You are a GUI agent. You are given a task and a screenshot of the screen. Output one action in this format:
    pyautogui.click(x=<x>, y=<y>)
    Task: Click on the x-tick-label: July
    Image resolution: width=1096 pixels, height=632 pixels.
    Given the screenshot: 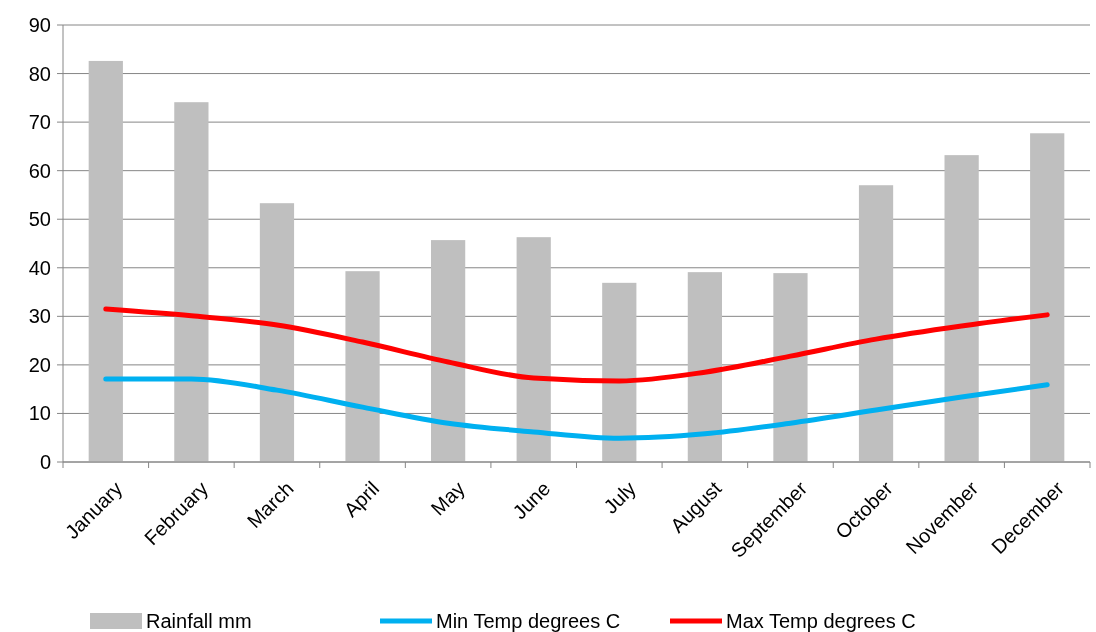 What is the action you would take?
    pyautogui.click(x=620, y=497)
    